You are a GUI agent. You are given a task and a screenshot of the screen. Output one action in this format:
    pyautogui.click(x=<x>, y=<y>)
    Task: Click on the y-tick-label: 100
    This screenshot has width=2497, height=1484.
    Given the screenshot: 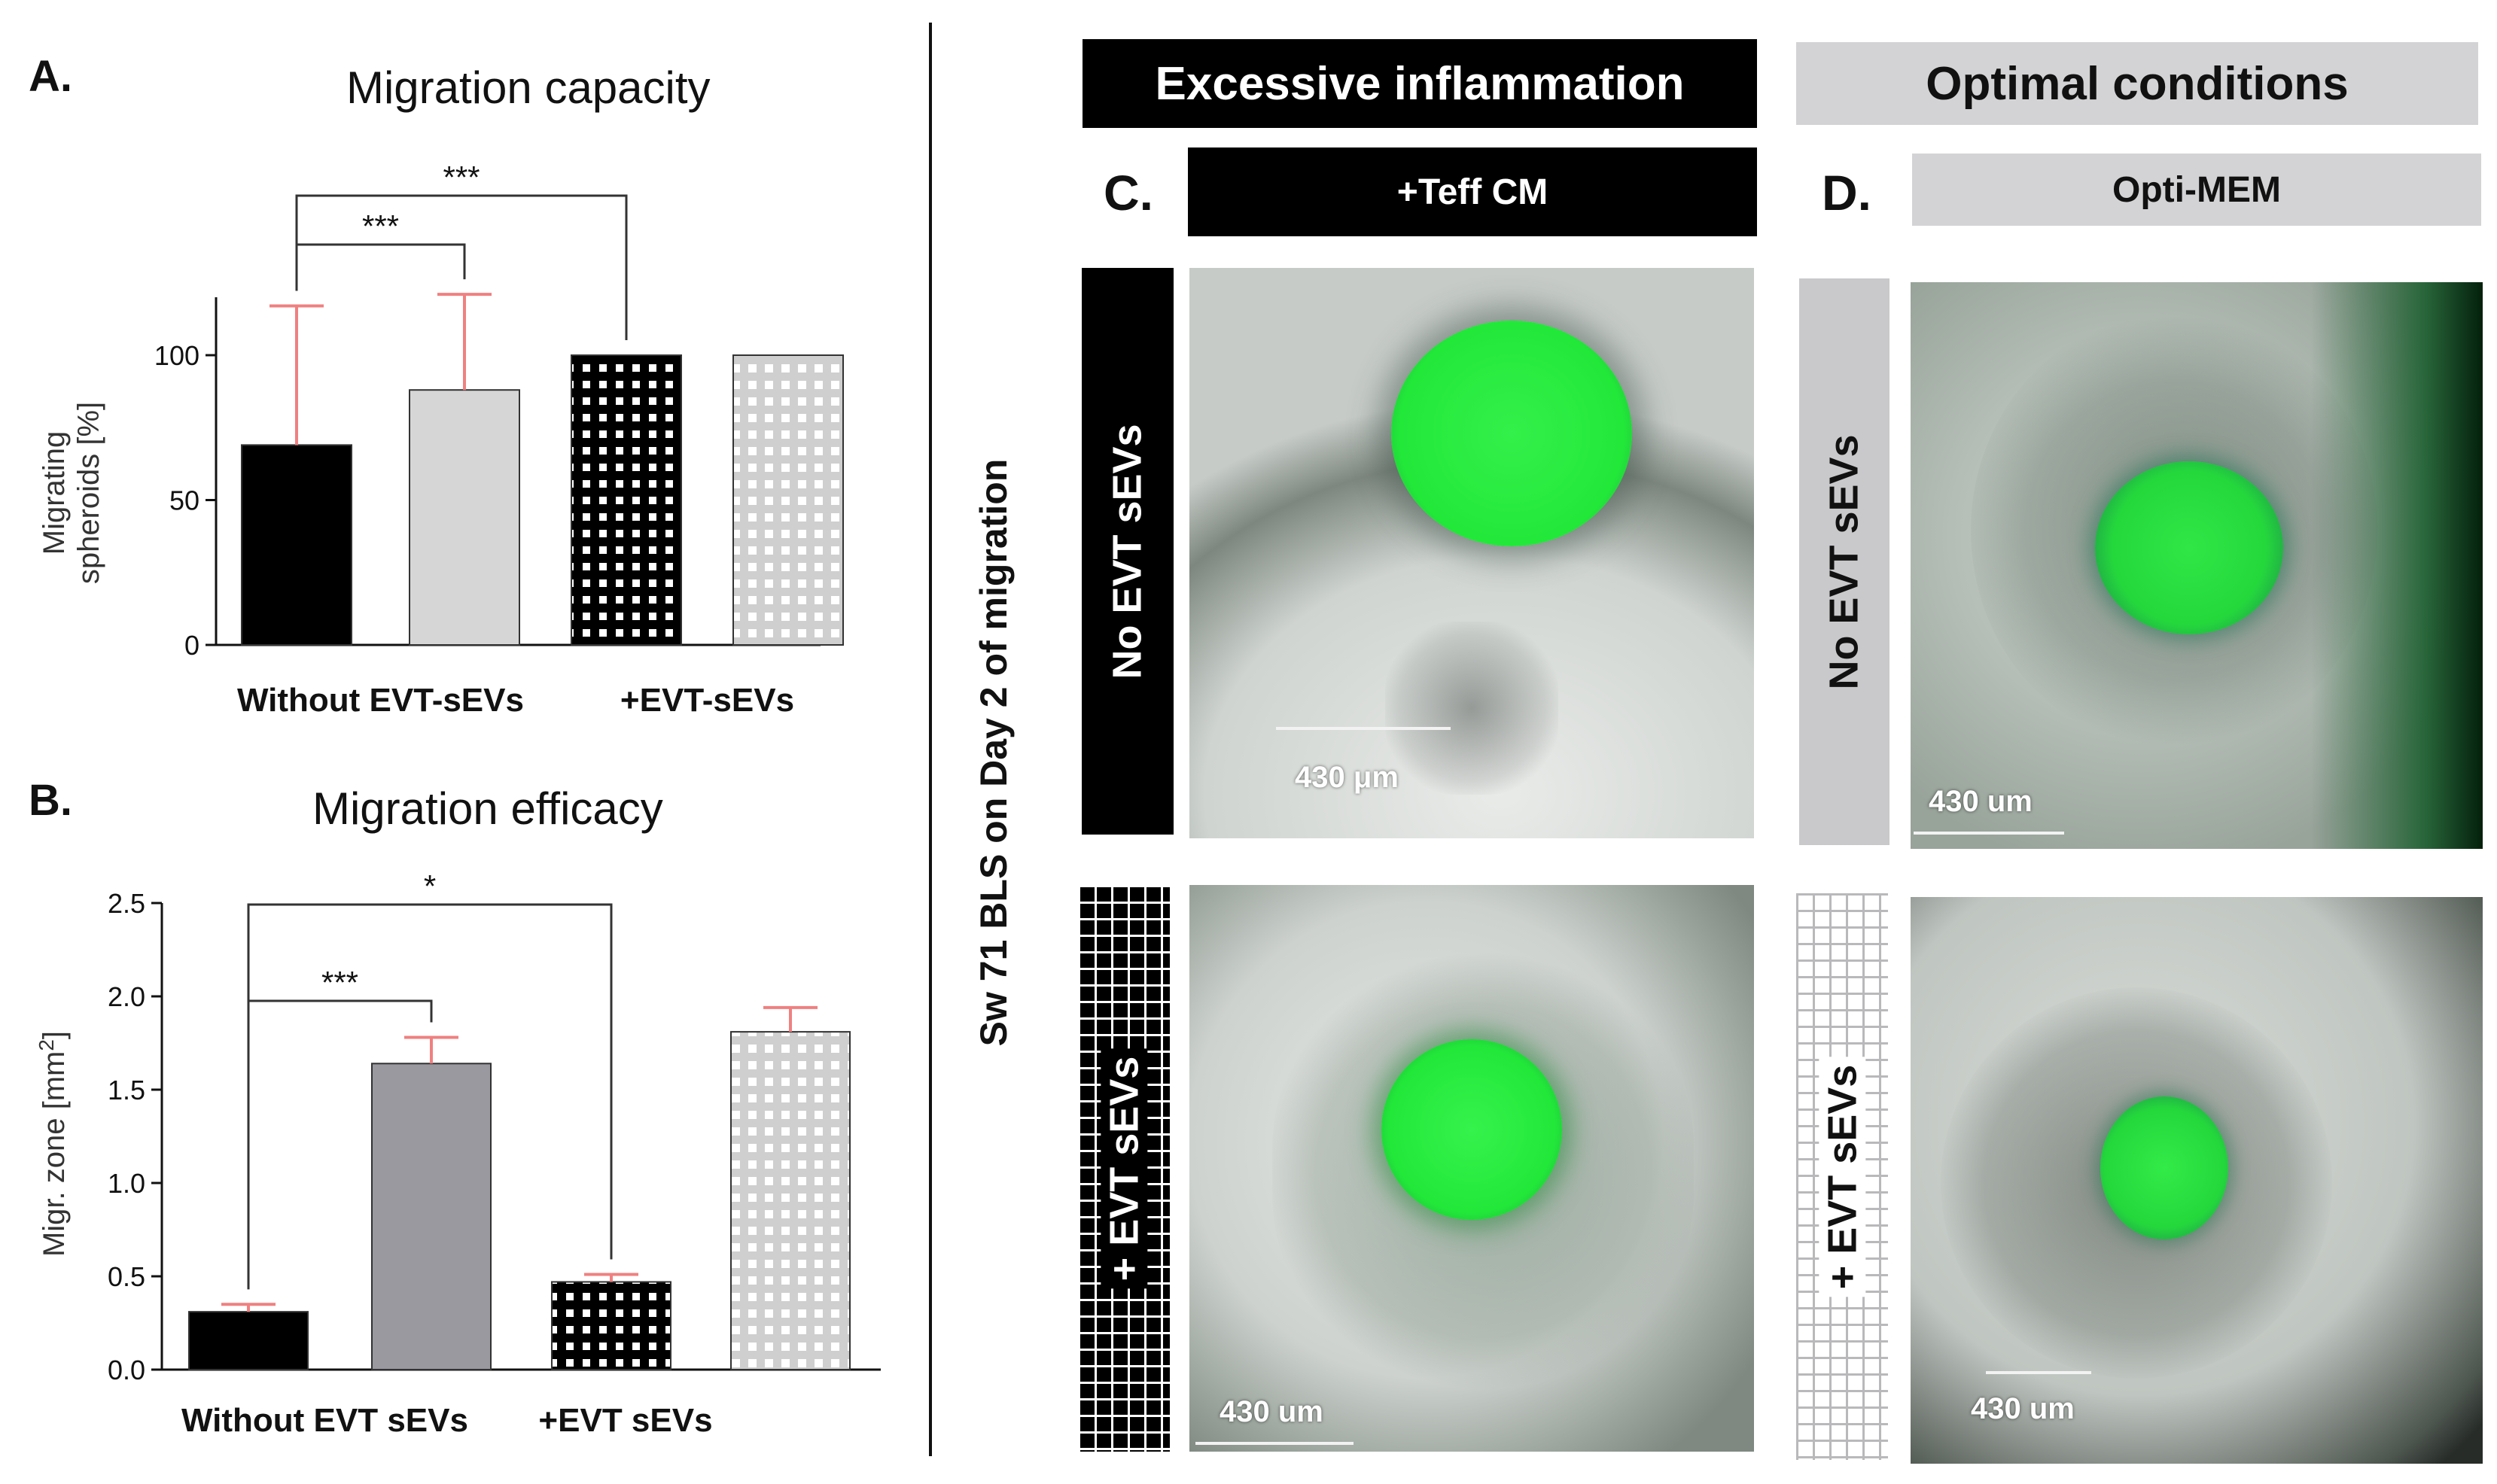 What is the action you would take?
    pyautogui.click(x=176, y=355)
    